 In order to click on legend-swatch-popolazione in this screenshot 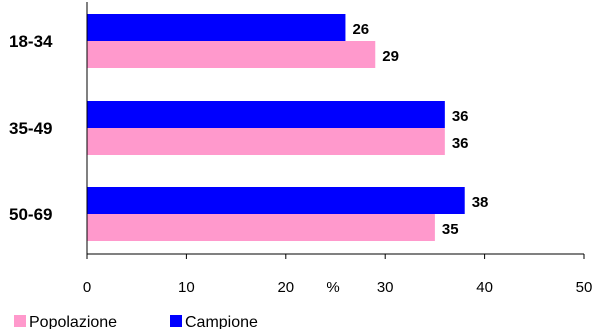, I will do `click(20, 321)`.